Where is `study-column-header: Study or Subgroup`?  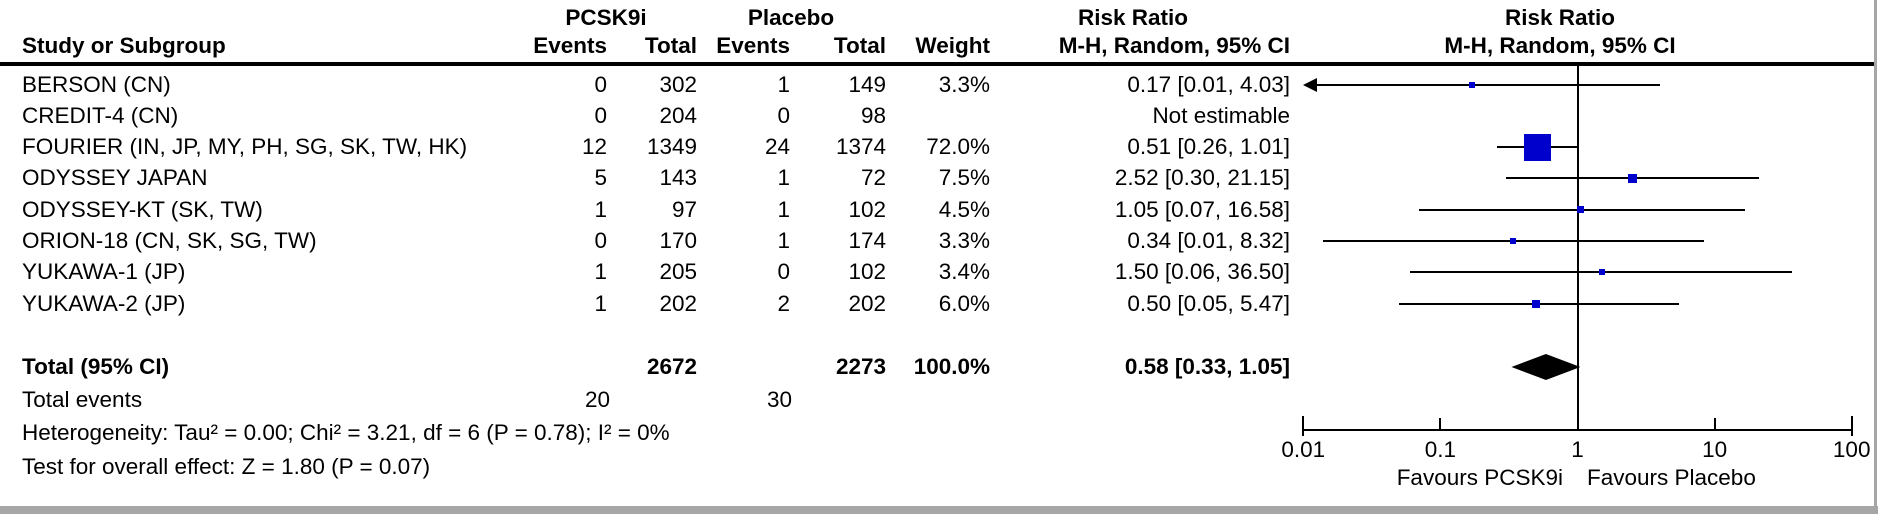 study-column-header: Study or Subgroup is located at coordinates (124, 45).